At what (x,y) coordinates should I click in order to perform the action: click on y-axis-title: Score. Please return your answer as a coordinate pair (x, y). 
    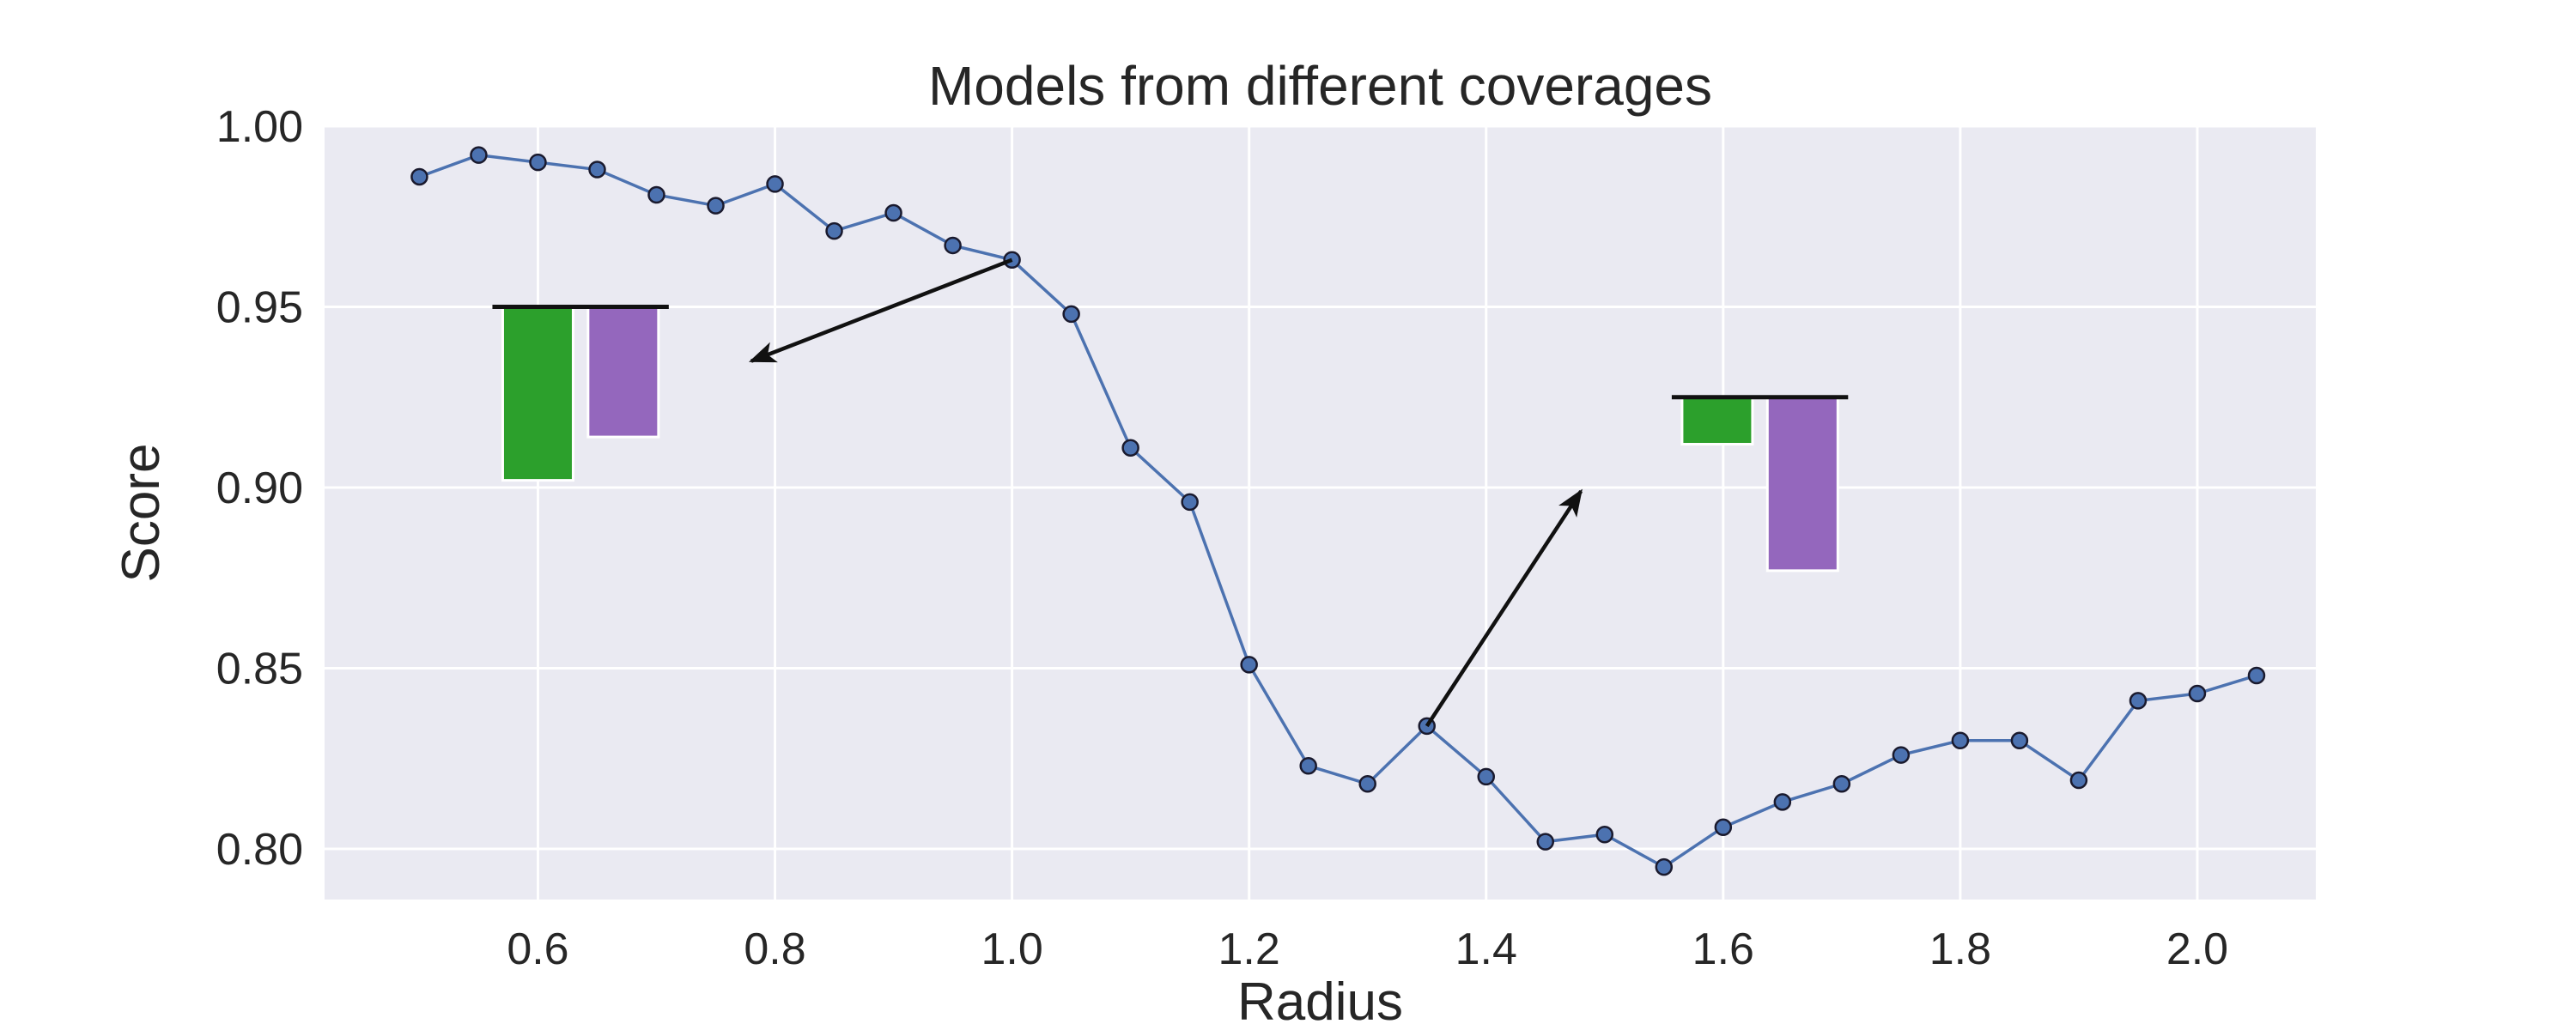
    Looking at the image, I should click on (142, 513).